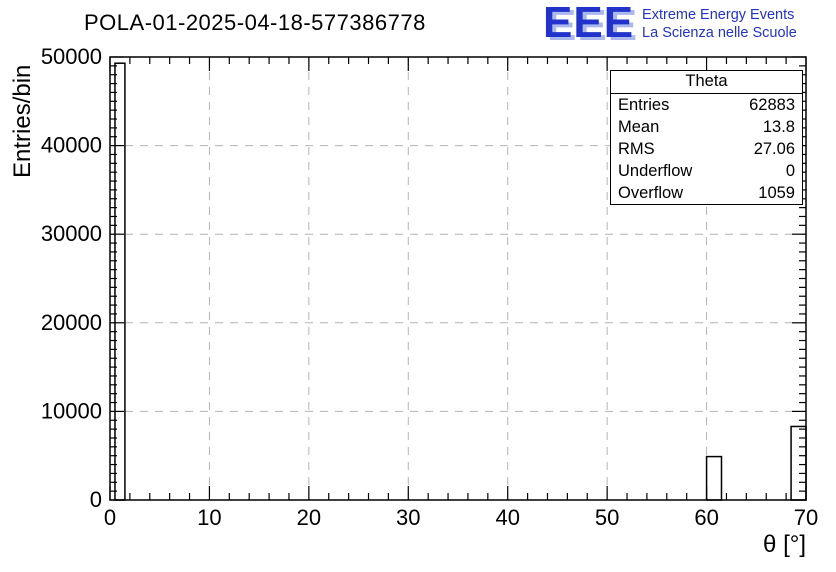 This screenshot has width=836, height=572. What do you see at coordinates (776, 192) in the screenshot?
I see `stats-value: 1059` at bounding box center [776, 192].